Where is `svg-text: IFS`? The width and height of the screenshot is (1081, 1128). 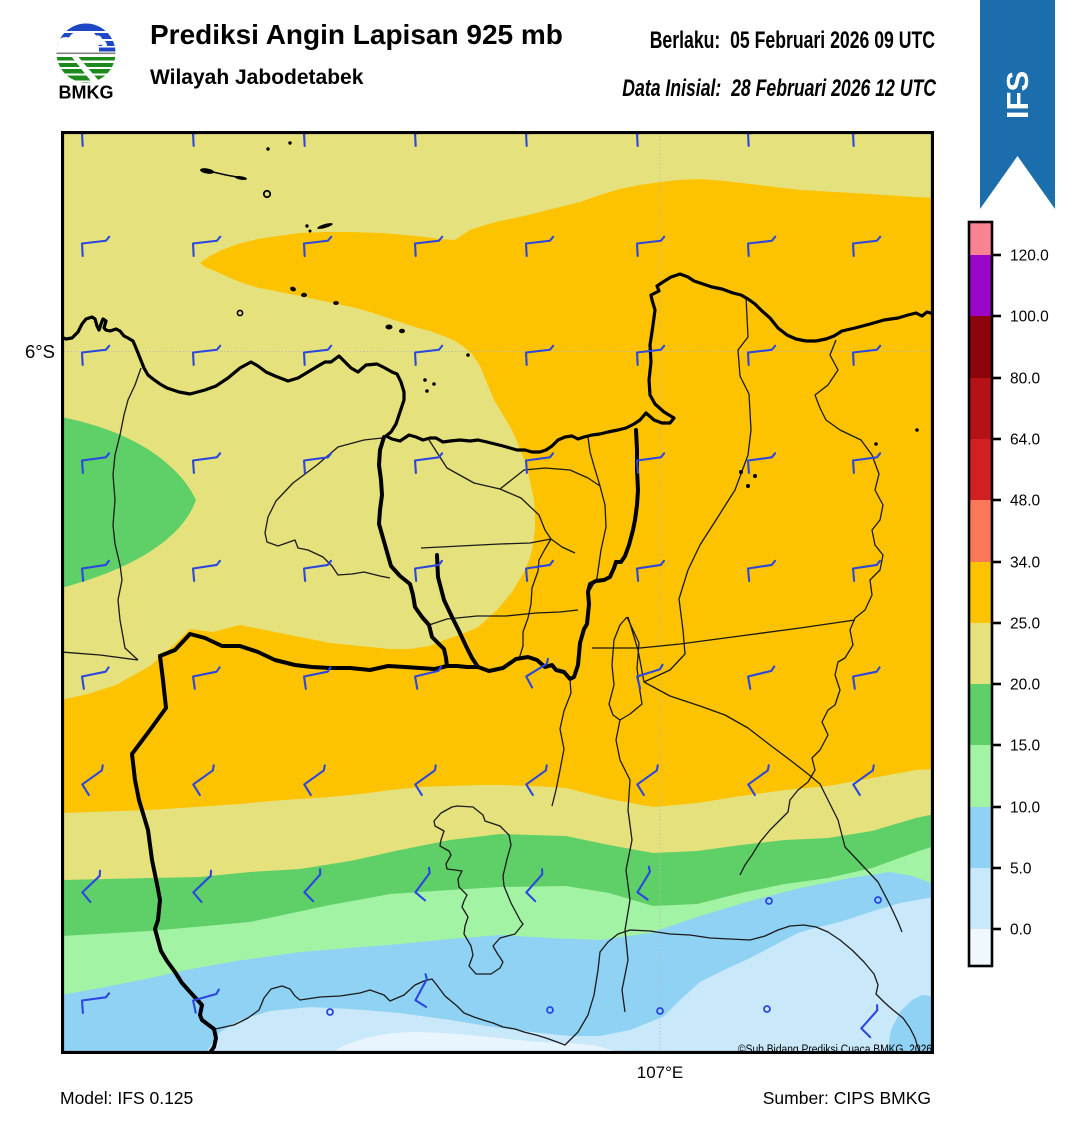 svg-text: IFS is located at coordinates (1017, 95).